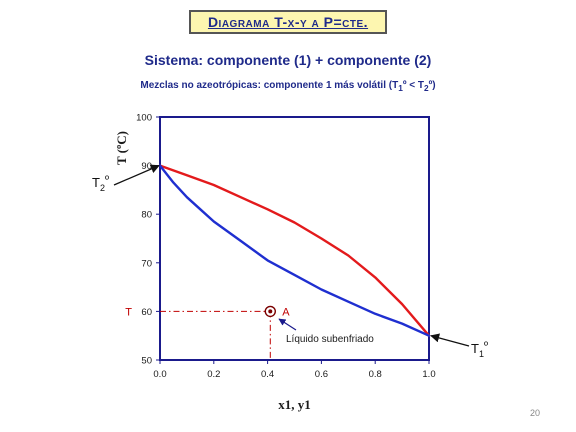 The image size is (576, 432). Describe the element at coordinates (286, 312) in the screenshot. I see `point-a-label: A` at that location.